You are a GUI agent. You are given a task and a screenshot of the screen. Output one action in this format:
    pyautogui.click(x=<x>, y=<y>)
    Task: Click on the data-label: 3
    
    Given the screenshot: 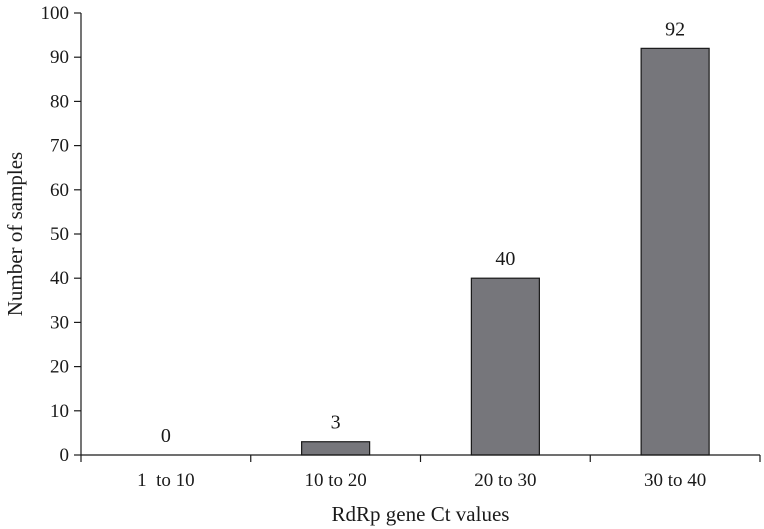 What is the action you would take?
    pyautogui.click(x=336, y=423)
    